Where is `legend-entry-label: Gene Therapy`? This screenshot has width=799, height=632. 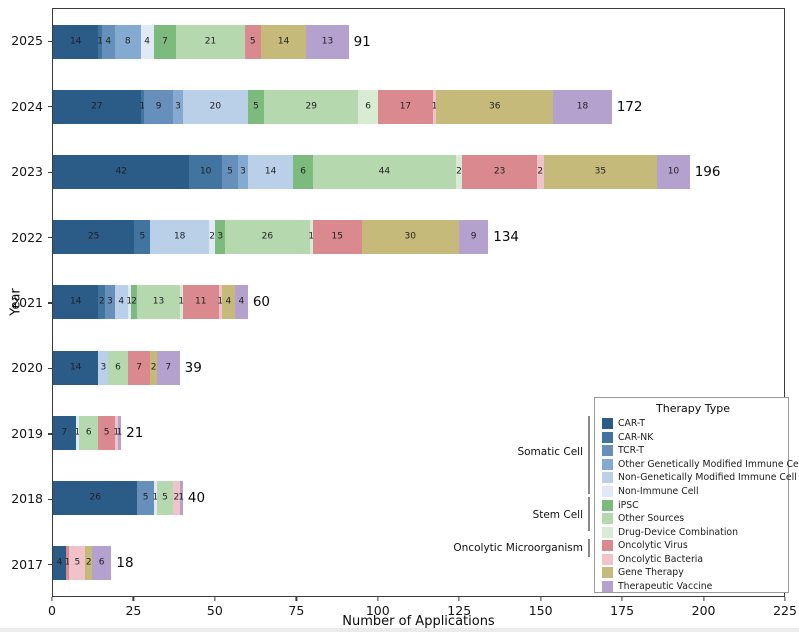
legend-entry-label: Gene Therapy is located at coordinates (651, 573).